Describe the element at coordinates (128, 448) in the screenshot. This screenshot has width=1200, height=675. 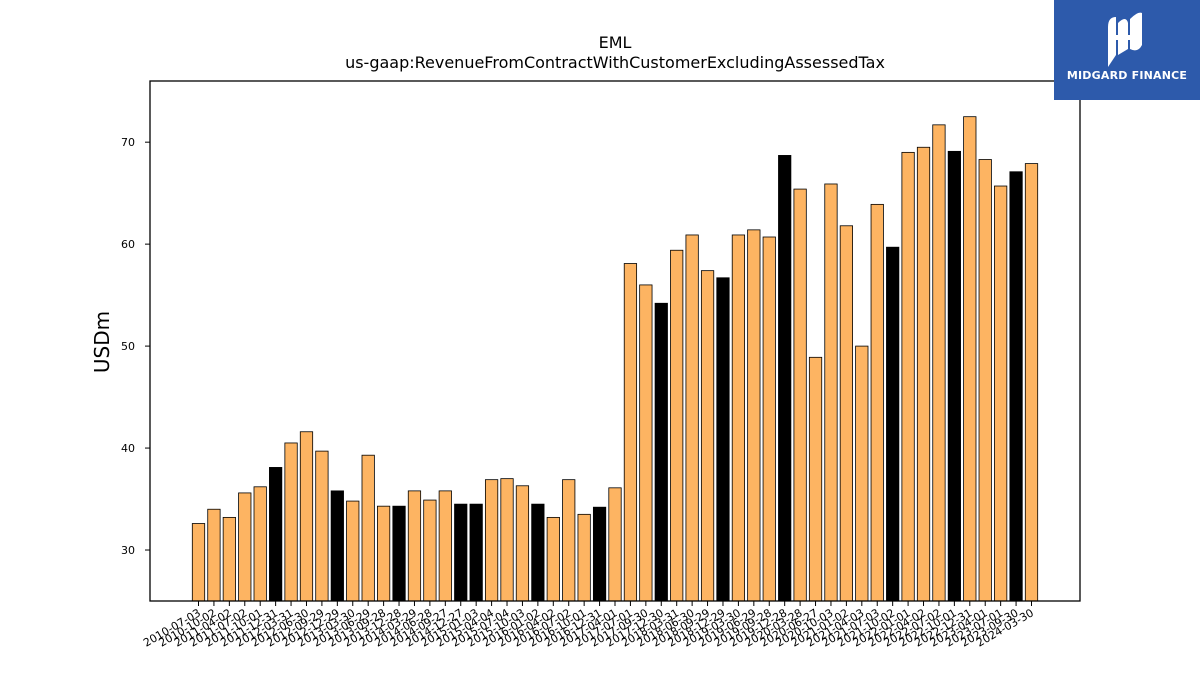
I see `y-tick-label: 40` at that location.